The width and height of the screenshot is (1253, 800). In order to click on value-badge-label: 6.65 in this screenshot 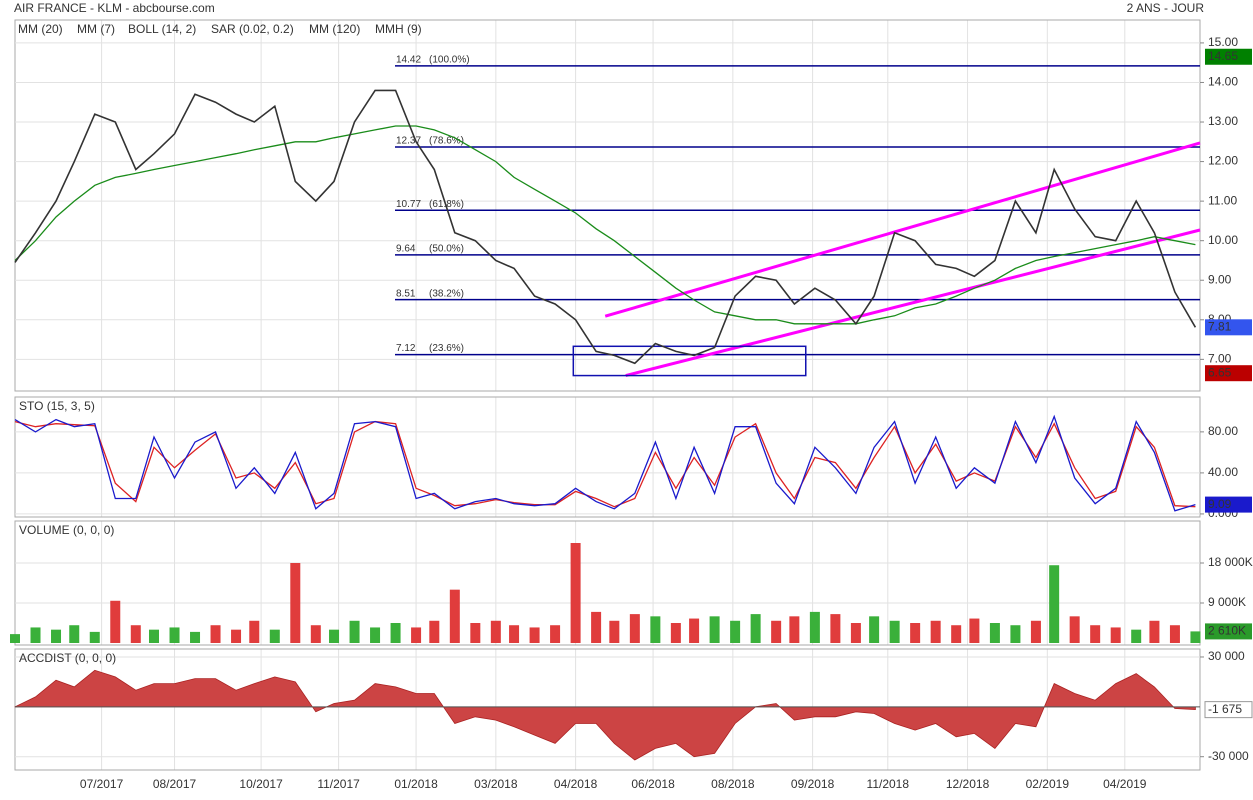, I will do `click(1220, 372)`.